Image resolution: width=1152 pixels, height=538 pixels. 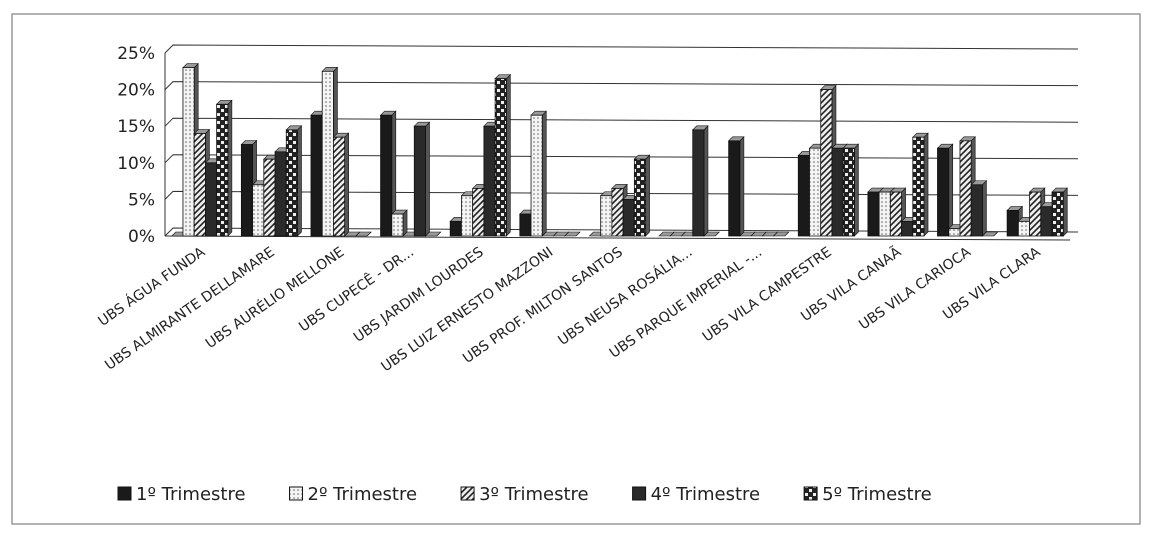 What do you see at coordinates (191, 494) in the screenshot?
I see `legend-label: 1º Trimestre` at bounding box center [191, 494].